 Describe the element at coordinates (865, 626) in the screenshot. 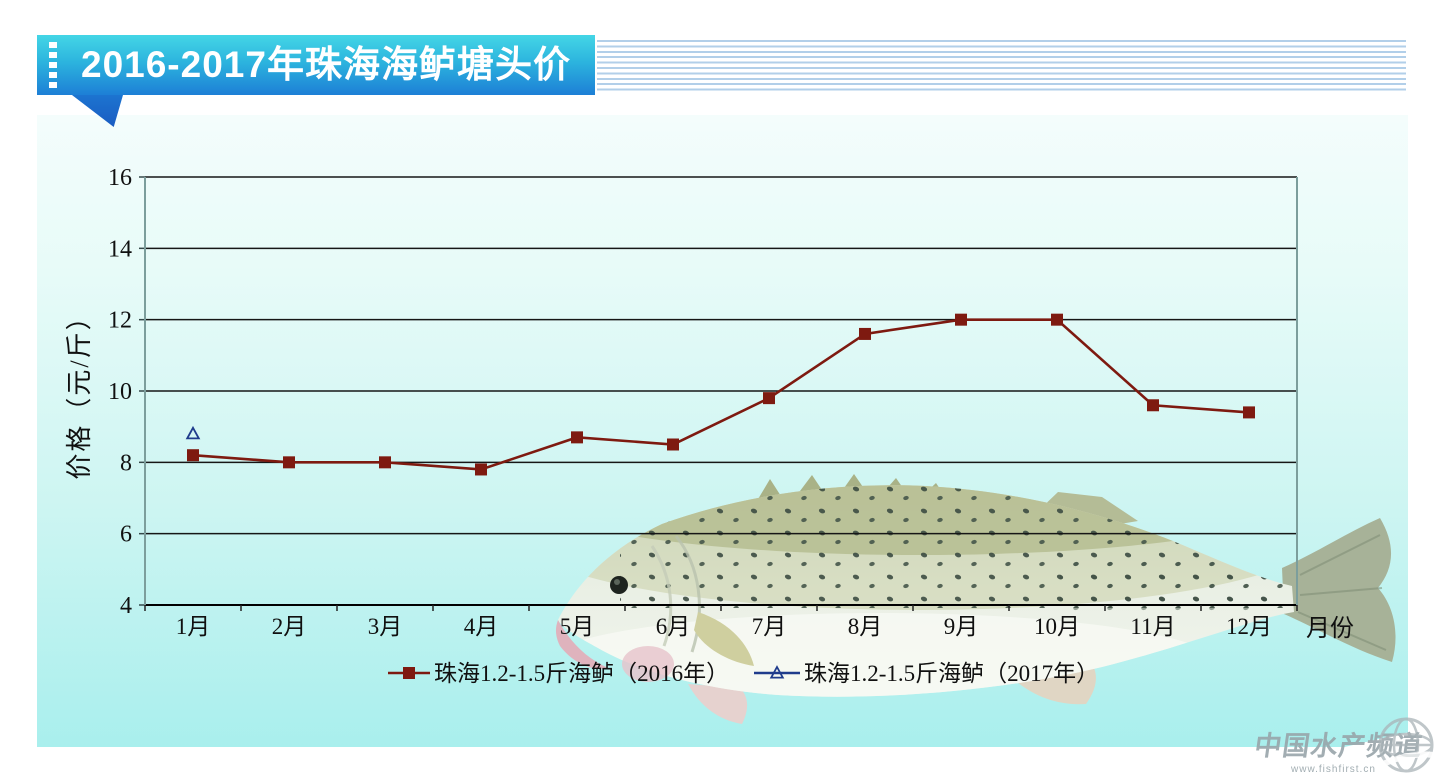

I see `svg-text: 8月` at that location.